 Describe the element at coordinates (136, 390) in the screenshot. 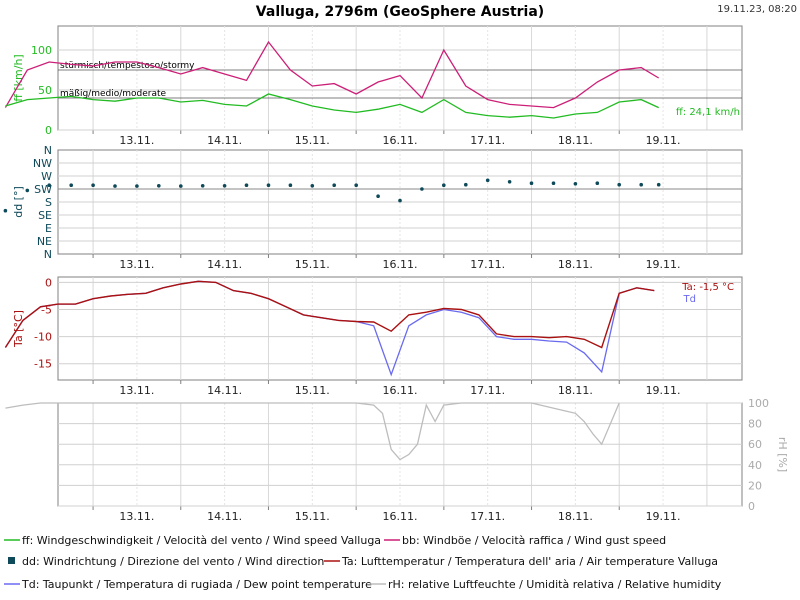

I see `temperature-x-tick-label: 13.11.` at that location.